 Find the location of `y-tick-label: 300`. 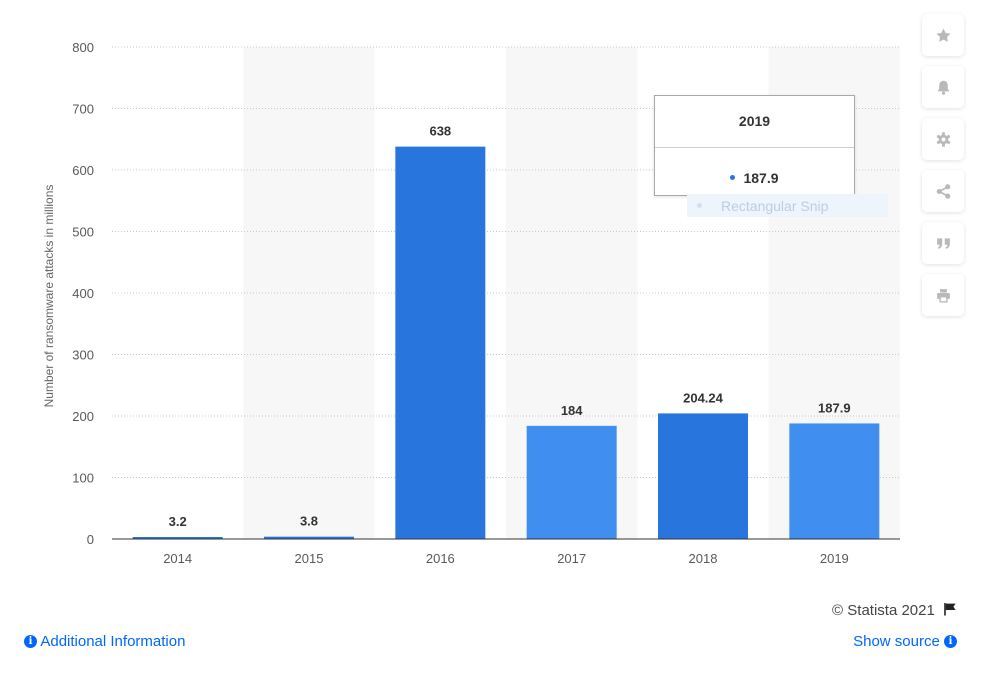

y-tick-label: 300 is located at coordinates (83, 355).